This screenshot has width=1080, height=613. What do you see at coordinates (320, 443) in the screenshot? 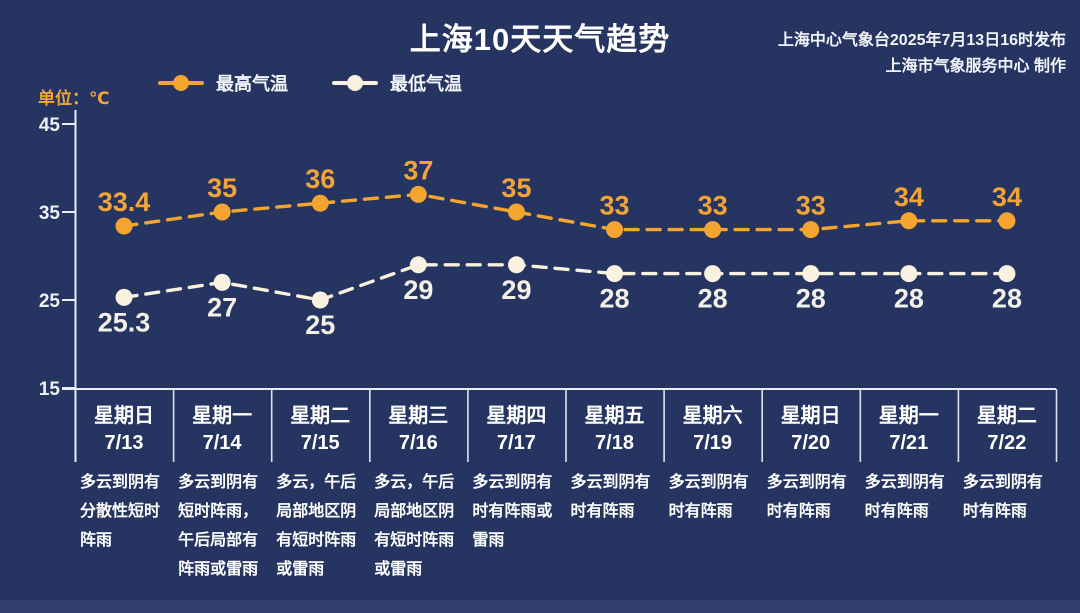
I see `date-label: 7/15` at bounding box center [320, 443].